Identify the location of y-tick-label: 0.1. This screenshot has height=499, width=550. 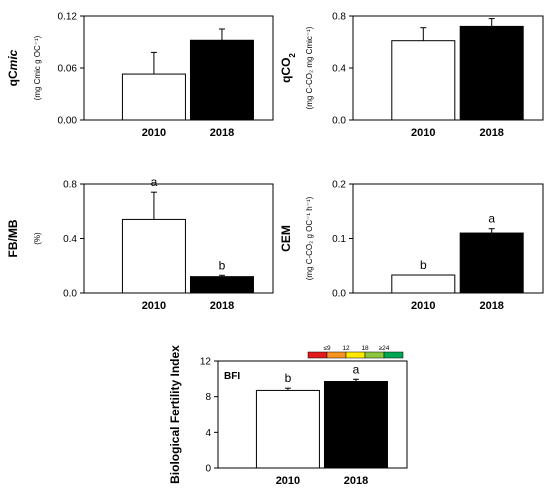
(339, 239).